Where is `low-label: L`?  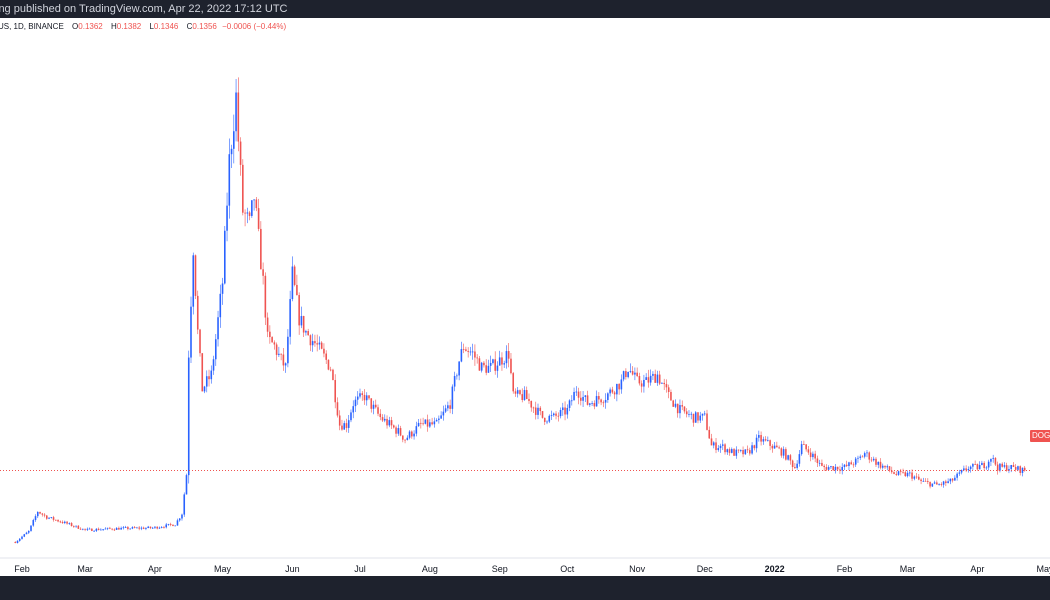 low-label: L is located at coordinates (151, 26).